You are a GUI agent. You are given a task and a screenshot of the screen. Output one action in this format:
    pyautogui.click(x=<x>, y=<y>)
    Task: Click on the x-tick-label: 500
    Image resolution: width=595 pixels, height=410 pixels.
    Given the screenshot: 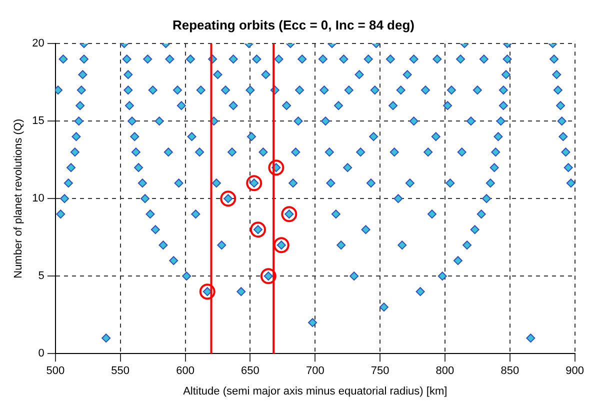 What is the action you would take?
    pyautogui.click(x=55, y=371)
    